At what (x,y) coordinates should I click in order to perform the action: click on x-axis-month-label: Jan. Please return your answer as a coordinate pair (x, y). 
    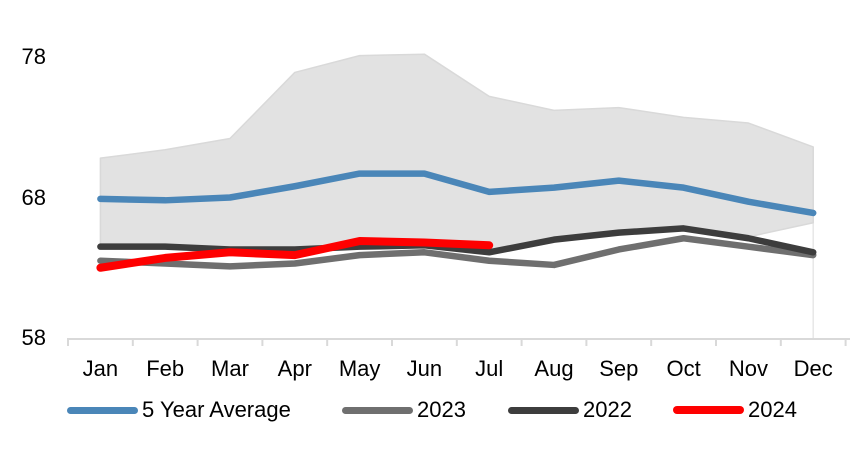
    Looking at the image, I should click on (100, 368).